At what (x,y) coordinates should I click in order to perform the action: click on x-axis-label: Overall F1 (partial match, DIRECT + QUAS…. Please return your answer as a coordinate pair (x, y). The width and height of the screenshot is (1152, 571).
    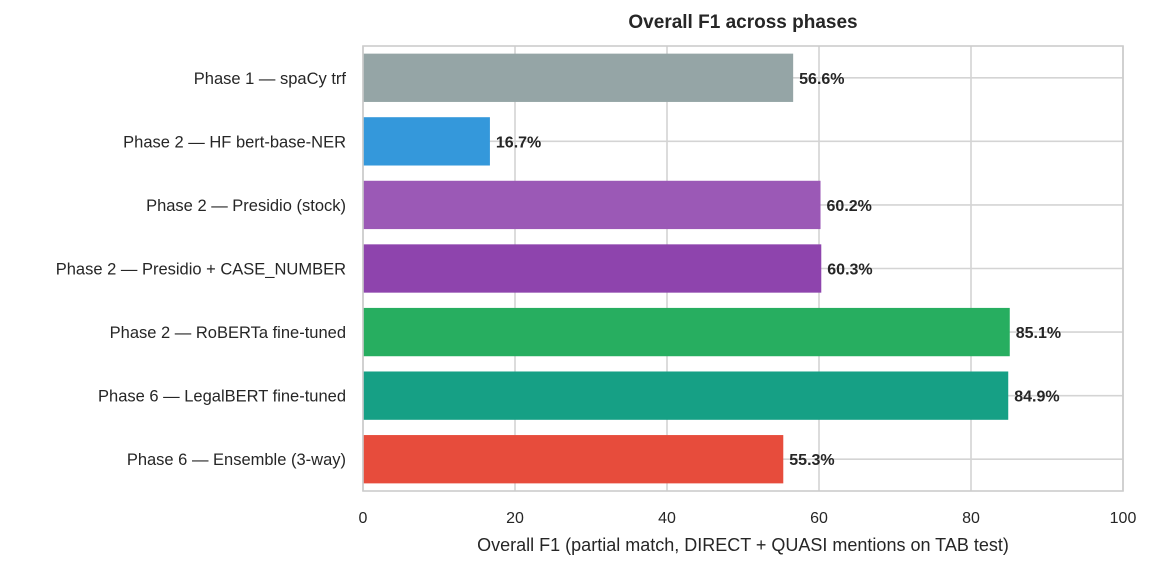
    Looking at the image, I should click on (743, 545).